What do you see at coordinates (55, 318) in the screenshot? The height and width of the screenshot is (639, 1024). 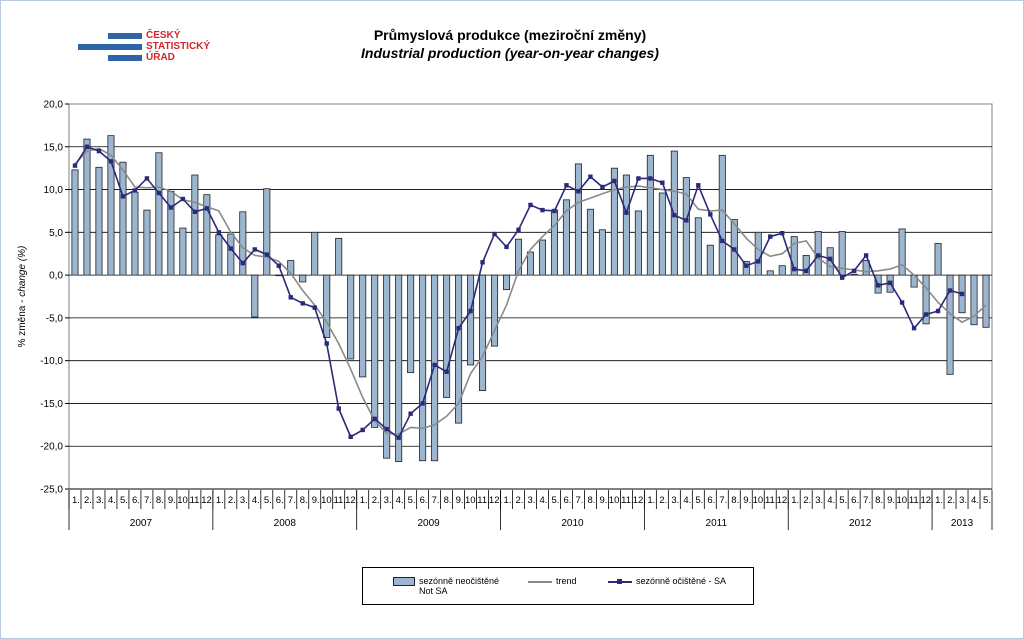 I see `y-tick-label: -5,0` at bounding box center [55, 318].